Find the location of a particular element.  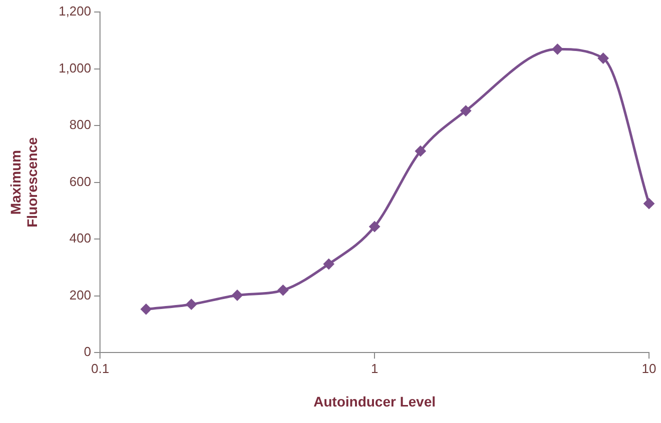

y-axis-title: Maximum Fluorescence is located at coordinates (23, 182).